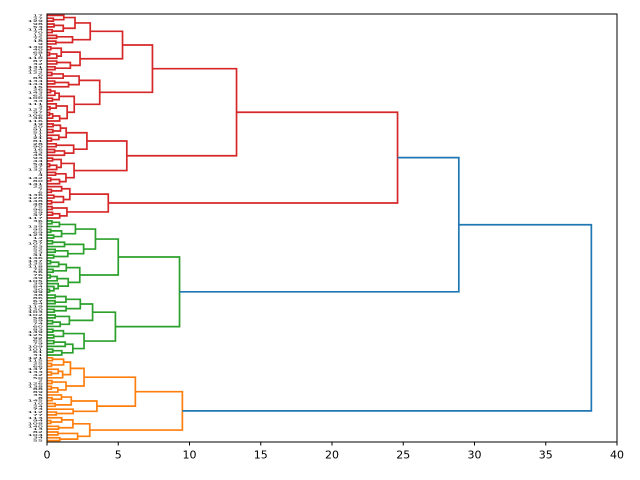  I want to click on leaf-label: 149, so click(36, 332).